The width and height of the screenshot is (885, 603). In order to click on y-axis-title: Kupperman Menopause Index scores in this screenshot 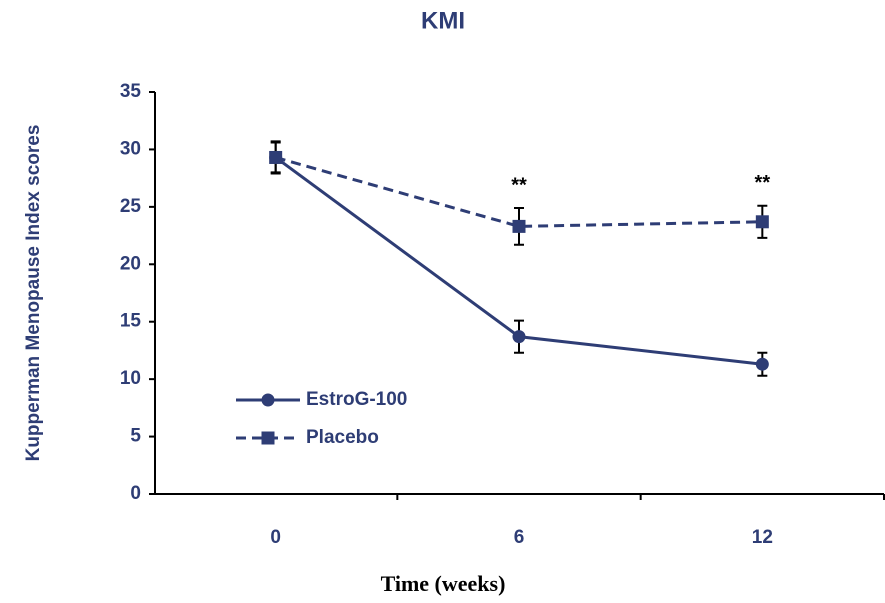, I will do `click(33, 293)`.